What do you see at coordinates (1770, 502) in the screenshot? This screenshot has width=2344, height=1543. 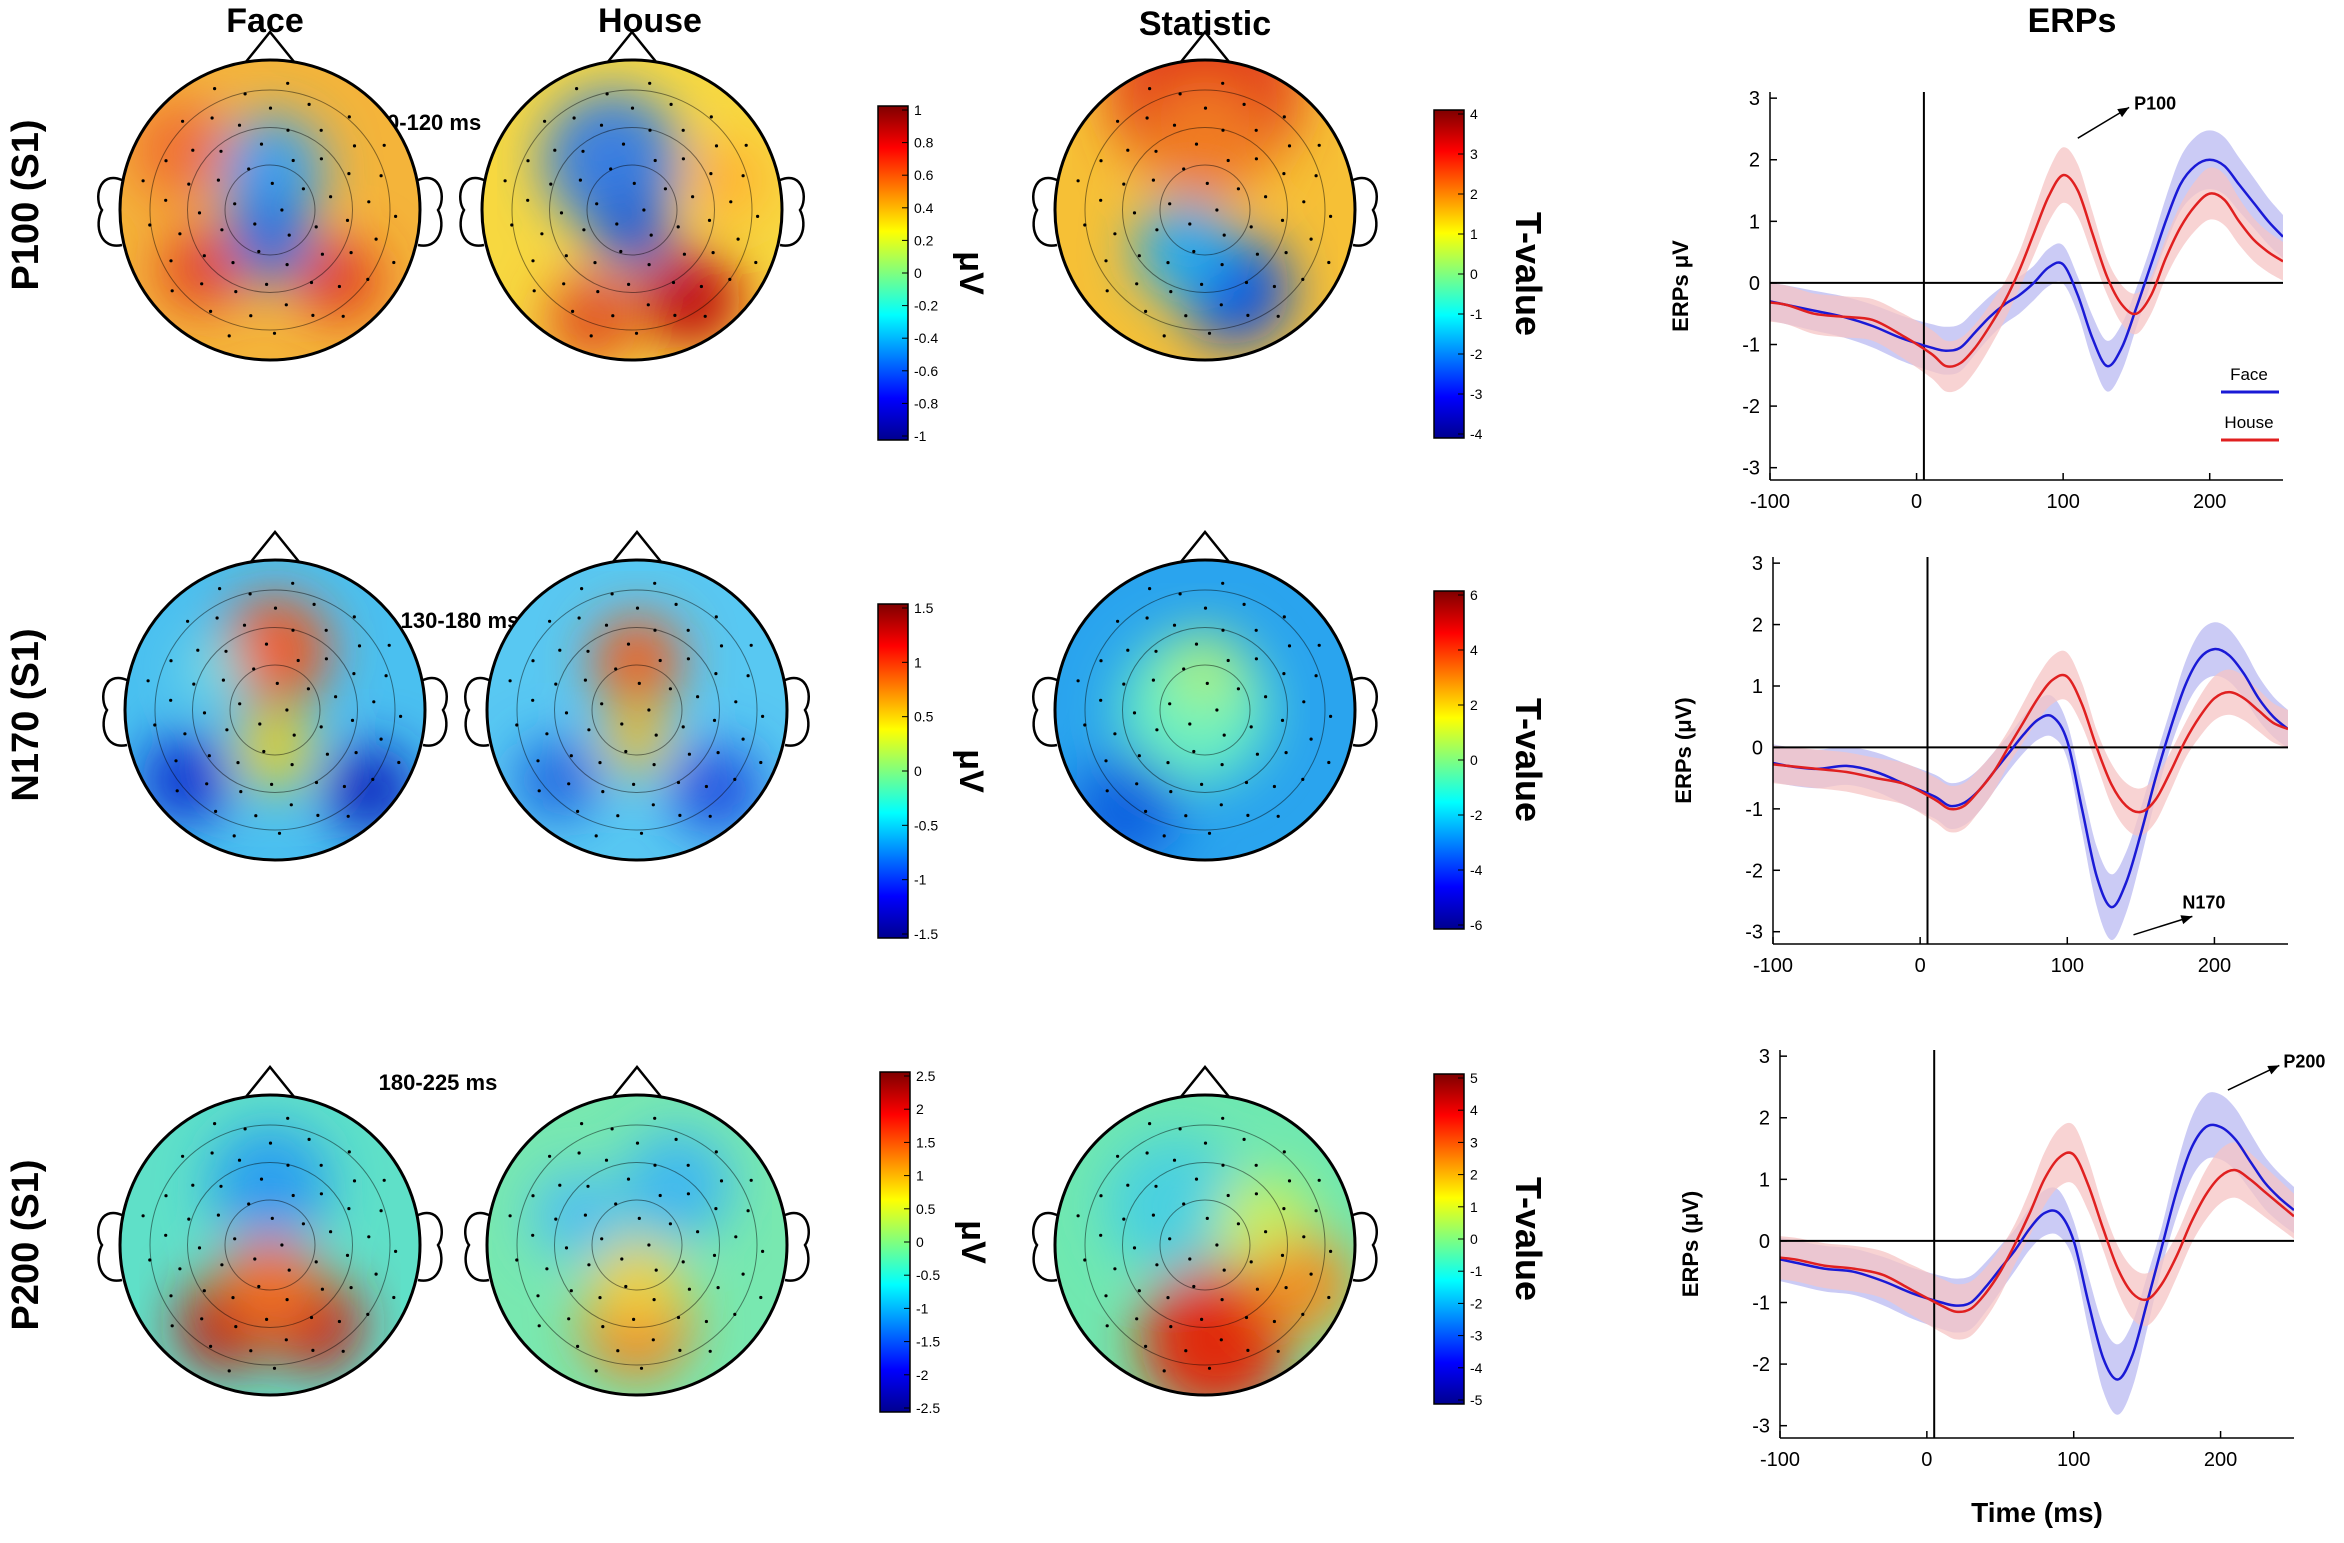 I see `x-tick-label: -100` at bounding box center [1770, 502].